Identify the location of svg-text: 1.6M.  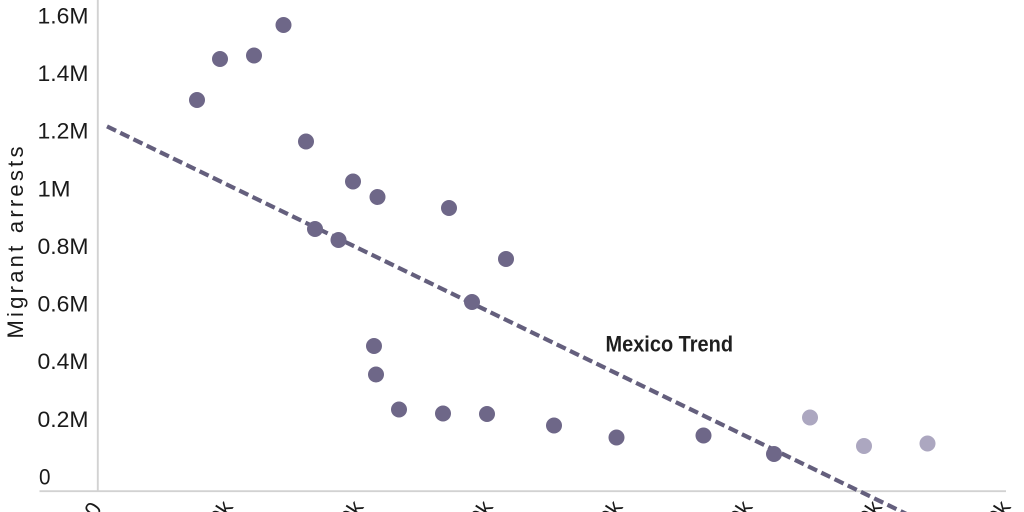
(63, 15).